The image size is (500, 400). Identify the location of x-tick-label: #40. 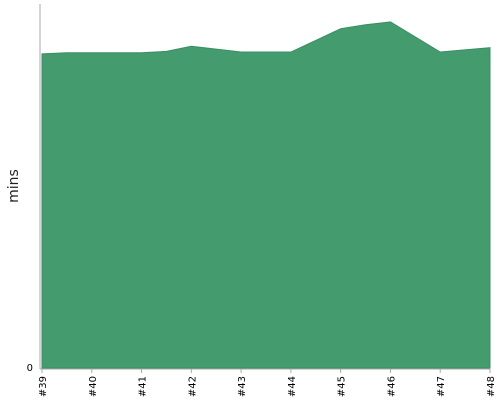
(93, 386).